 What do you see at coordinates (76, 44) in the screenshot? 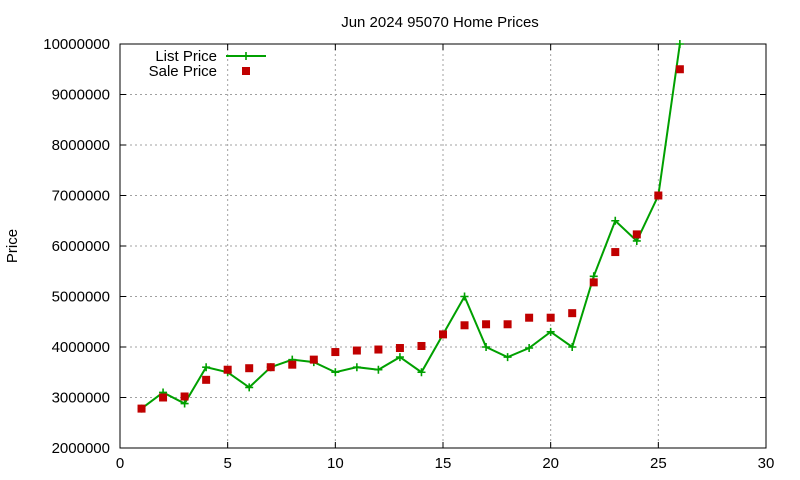
I see `y-tick-label: 10000000` at bounding box center [76, 44].